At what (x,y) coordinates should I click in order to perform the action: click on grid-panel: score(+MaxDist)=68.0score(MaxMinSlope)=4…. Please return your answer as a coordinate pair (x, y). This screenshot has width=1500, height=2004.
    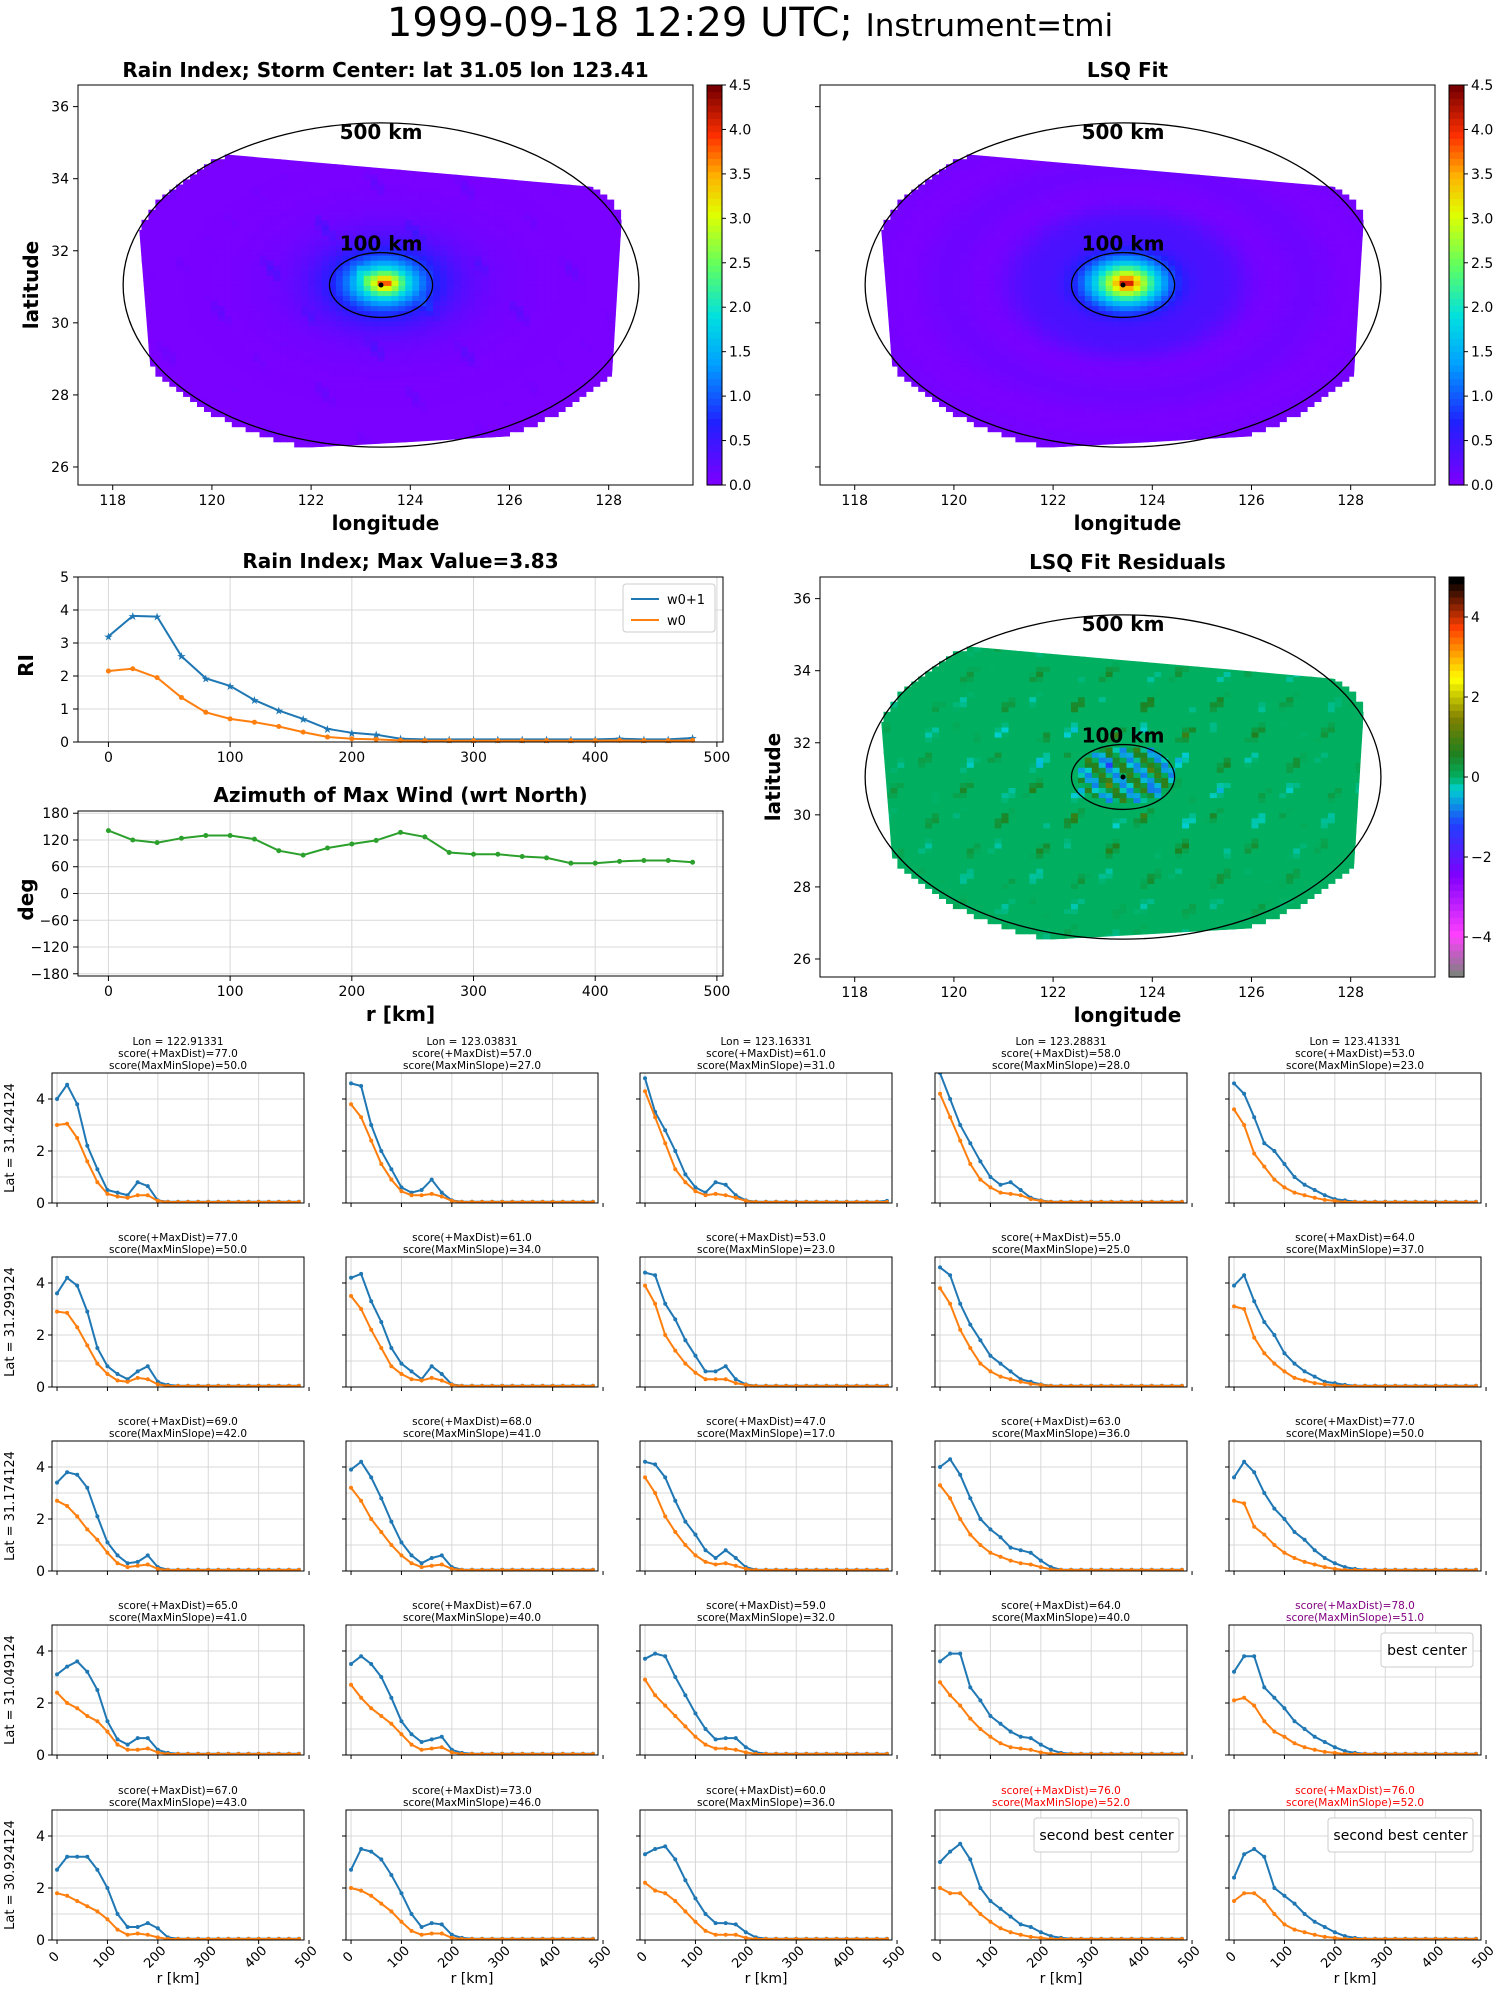
    Looking at the image, I should click on (472, 1495).